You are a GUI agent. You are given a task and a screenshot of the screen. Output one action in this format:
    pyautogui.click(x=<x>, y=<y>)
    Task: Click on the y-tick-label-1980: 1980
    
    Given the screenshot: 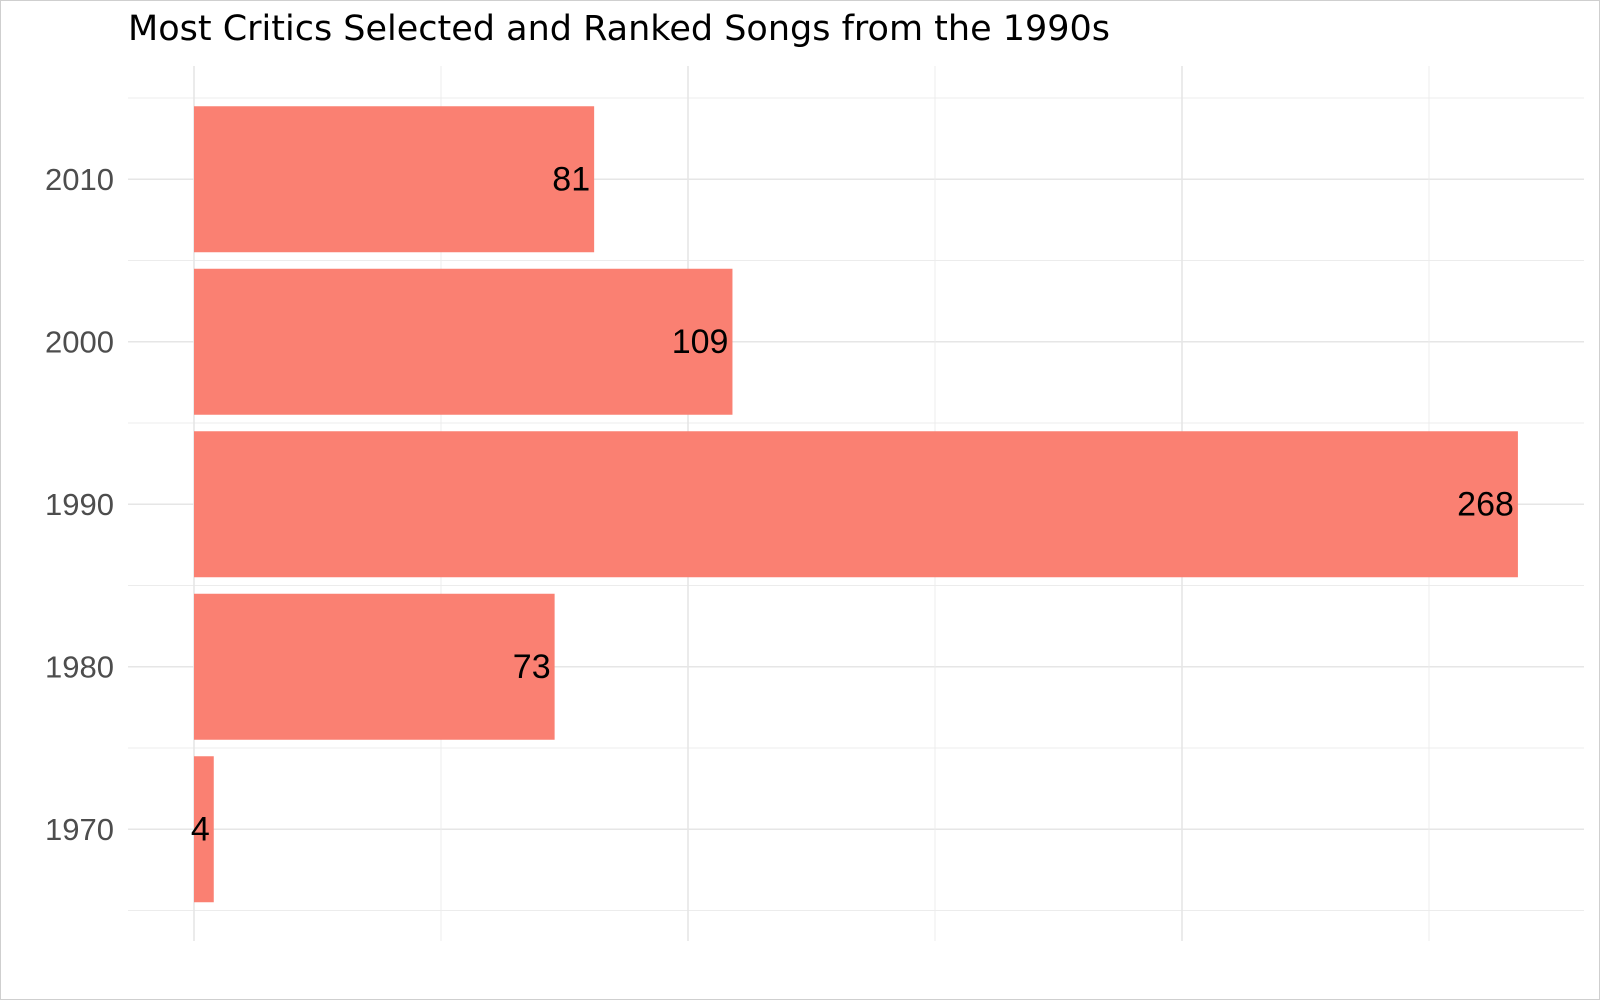 What is the action you would take?
    pyautogui.click(x=79, y=666)
    